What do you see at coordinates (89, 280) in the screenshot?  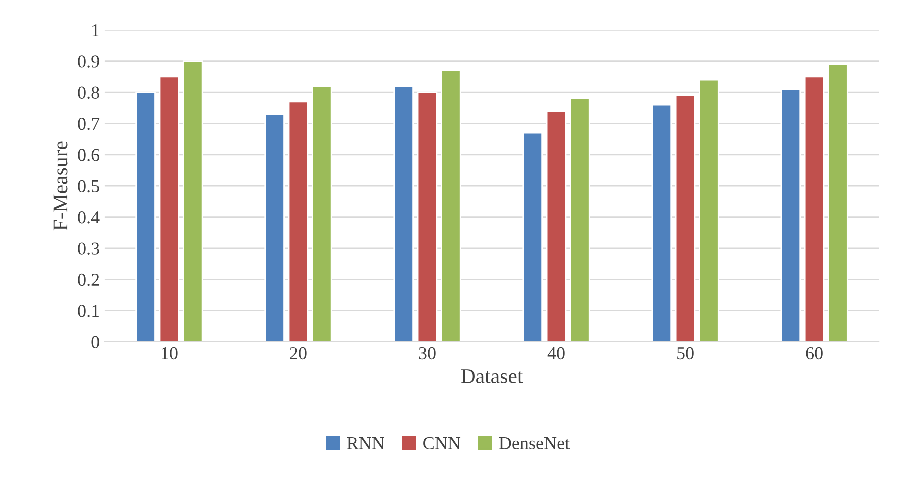 I see `y-tick-label: 0.2` at bounding box center [89, 280].